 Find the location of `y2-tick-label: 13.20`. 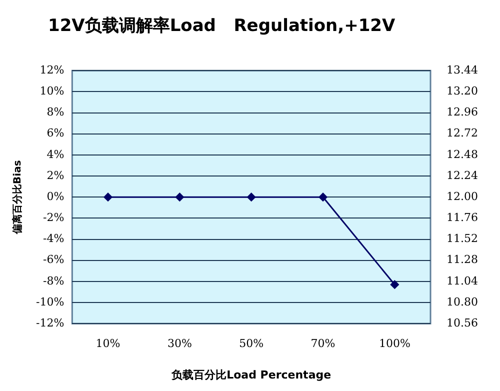

y2-tick-label: 13.20 is located at coordinates (462, 91).